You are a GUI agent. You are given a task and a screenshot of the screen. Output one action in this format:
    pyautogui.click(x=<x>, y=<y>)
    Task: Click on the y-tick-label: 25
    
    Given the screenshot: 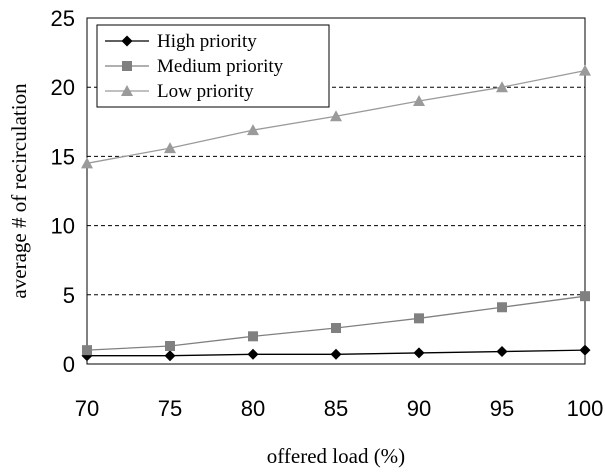 What is the action you would take?
    pyautogui.click(x=63, y=18)
    